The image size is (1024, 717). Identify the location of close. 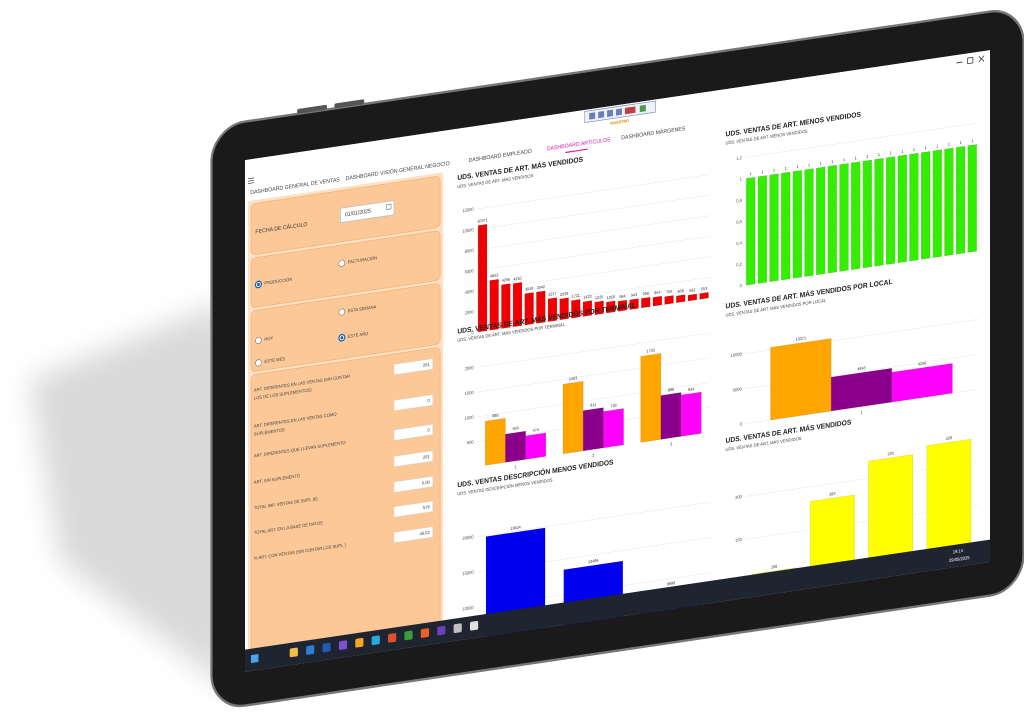
(981, 59).